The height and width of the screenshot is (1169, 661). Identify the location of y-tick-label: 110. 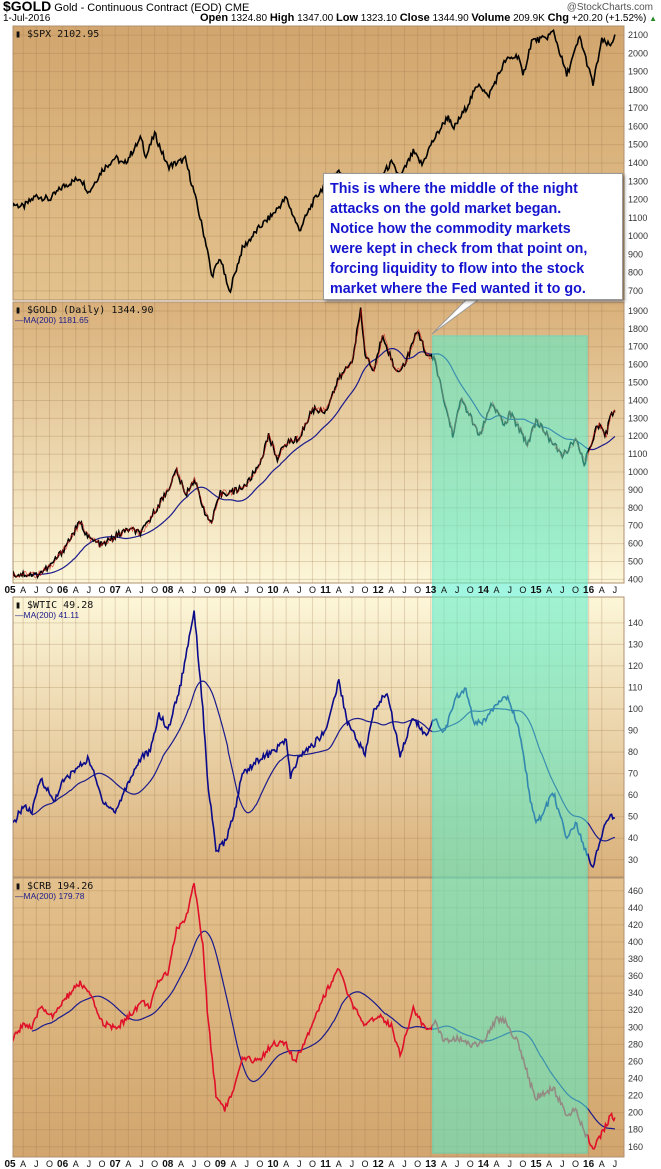
(635, 687).